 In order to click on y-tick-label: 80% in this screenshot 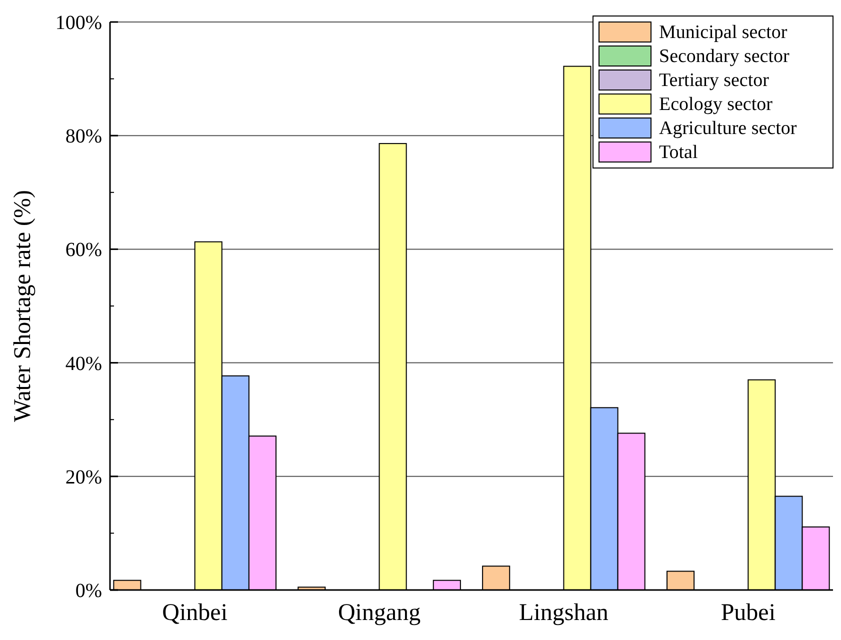, I will do `click(83, 137)`.